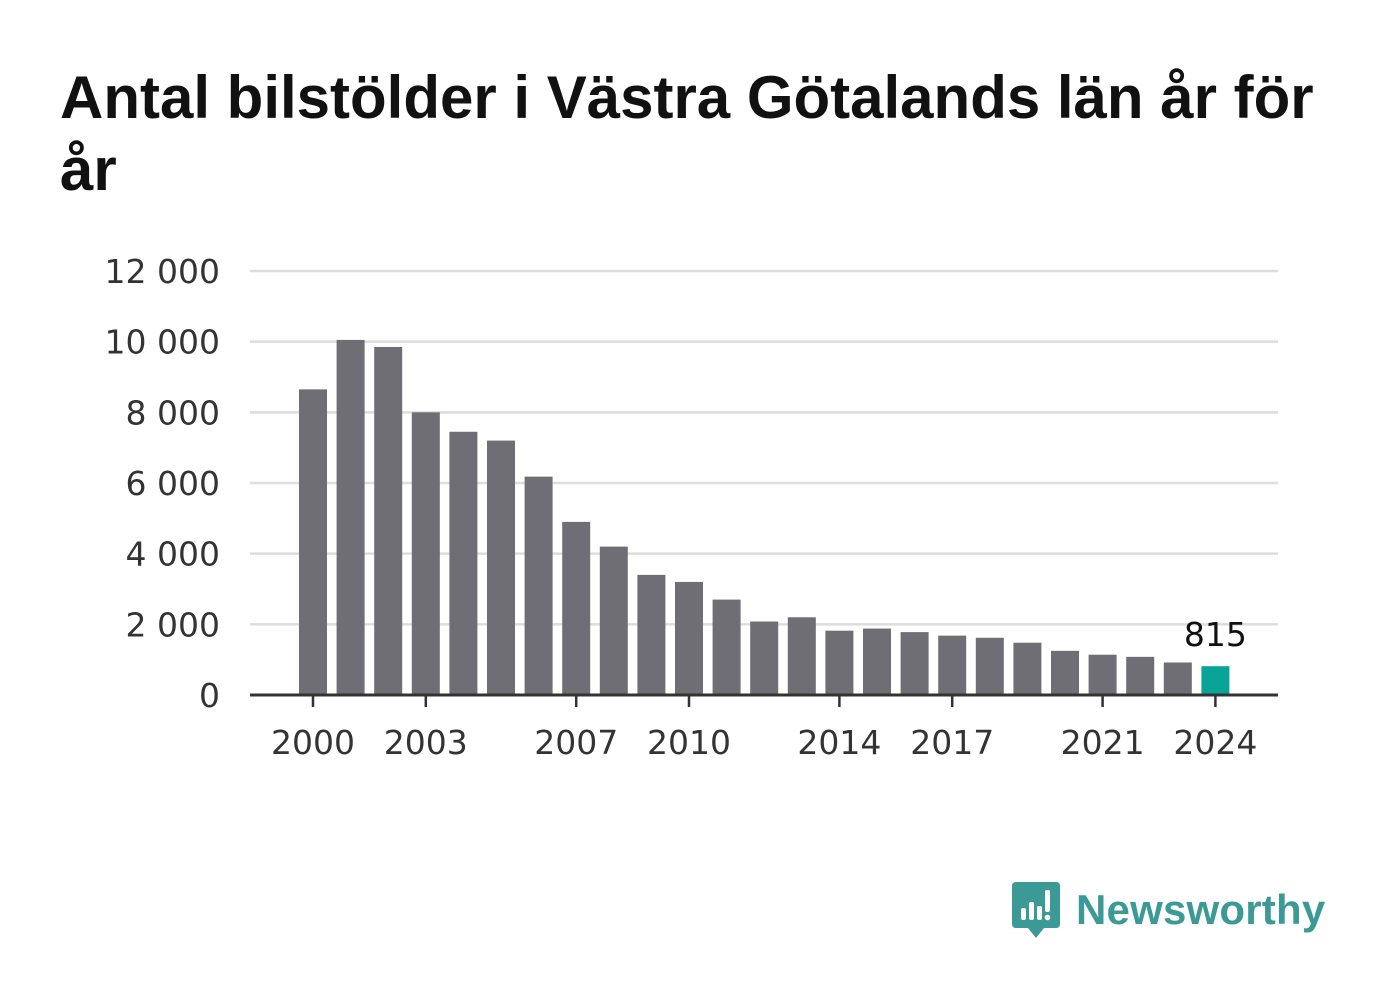 This screenshot has height=999, width=1382. What do you see at coordinates (1102, 674) in the screenshot?
I see `bar-2021` at bounding box center [1102, 674].